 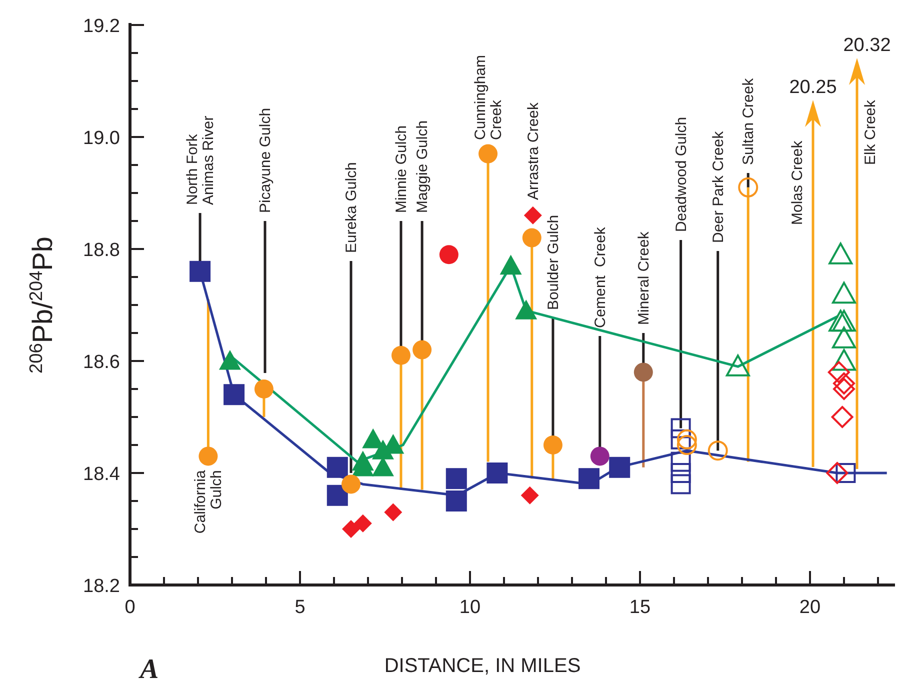 What do you see at coordinates (640, 607) in the screenshot?
I see `x-tick-label: 15` at bounding box center [640, 607].